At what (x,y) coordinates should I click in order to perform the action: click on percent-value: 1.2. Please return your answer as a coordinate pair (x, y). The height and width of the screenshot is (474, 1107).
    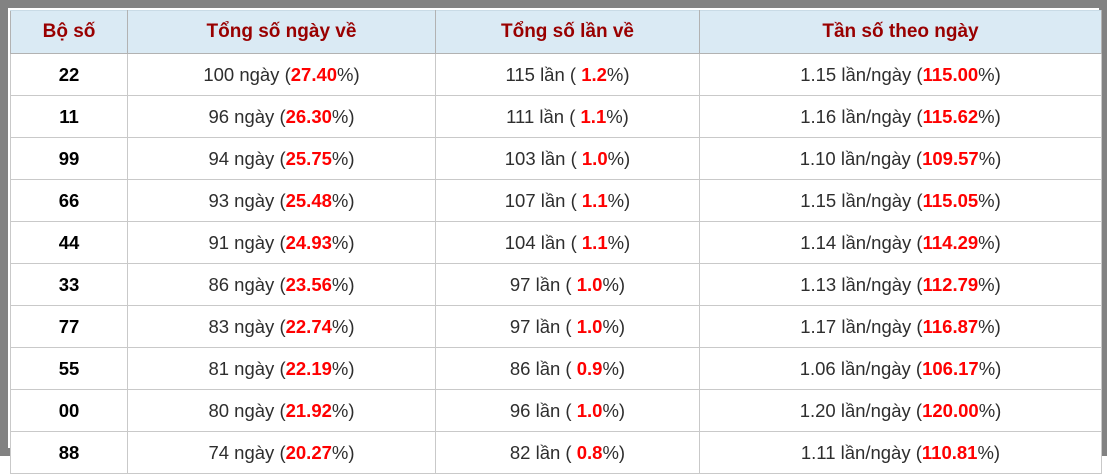
    Looking at the image, I should click on (594, 74).